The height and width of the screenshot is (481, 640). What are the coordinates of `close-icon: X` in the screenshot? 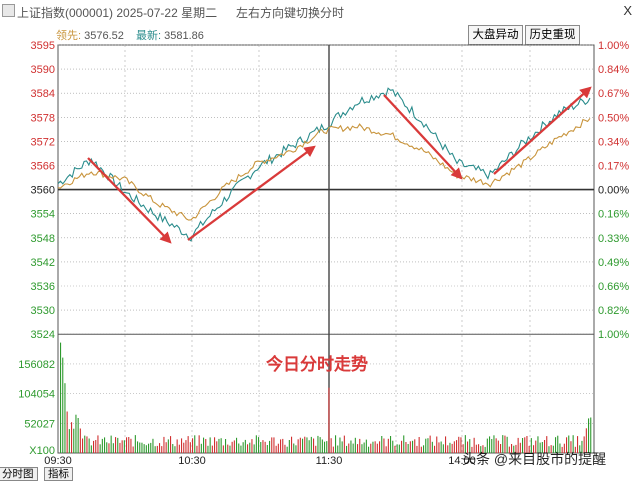 It's located at (627, 10).